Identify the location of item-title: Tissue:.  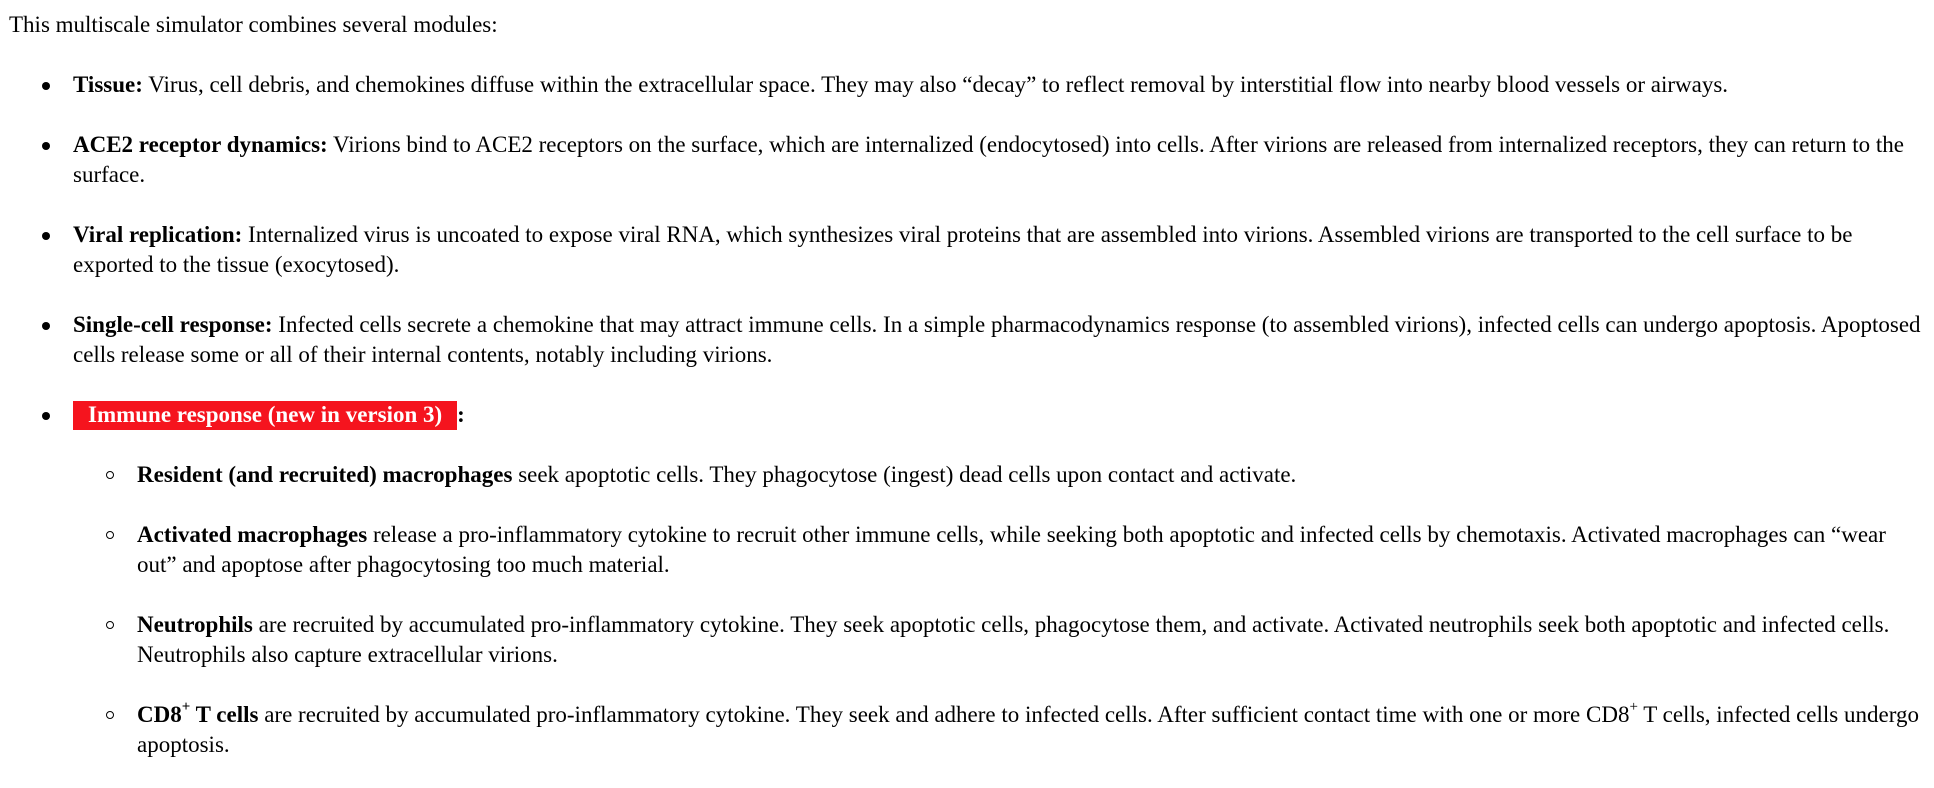
(108, 84).